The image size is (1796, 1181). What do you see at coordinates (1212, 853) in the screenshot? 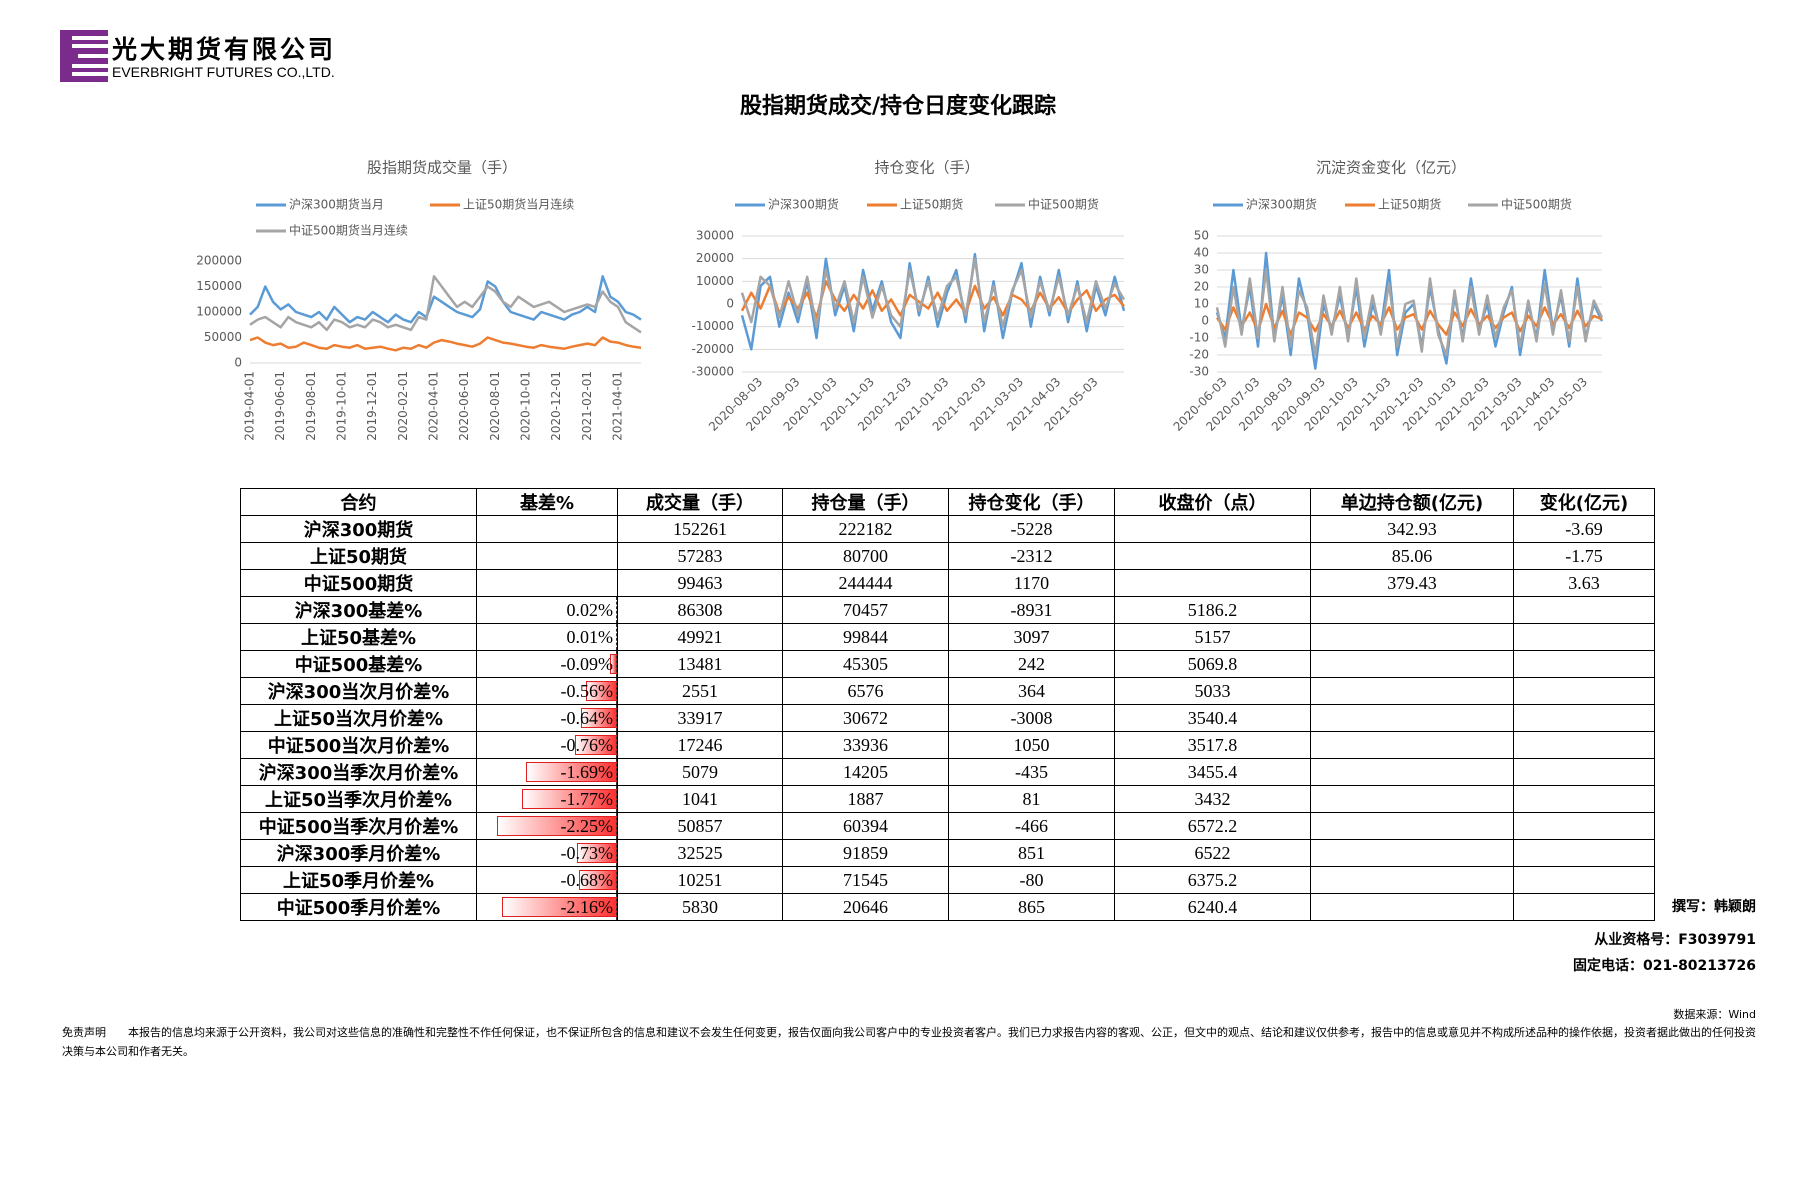
I see `table-cell: 6522` at bounding box center [1212, 853].